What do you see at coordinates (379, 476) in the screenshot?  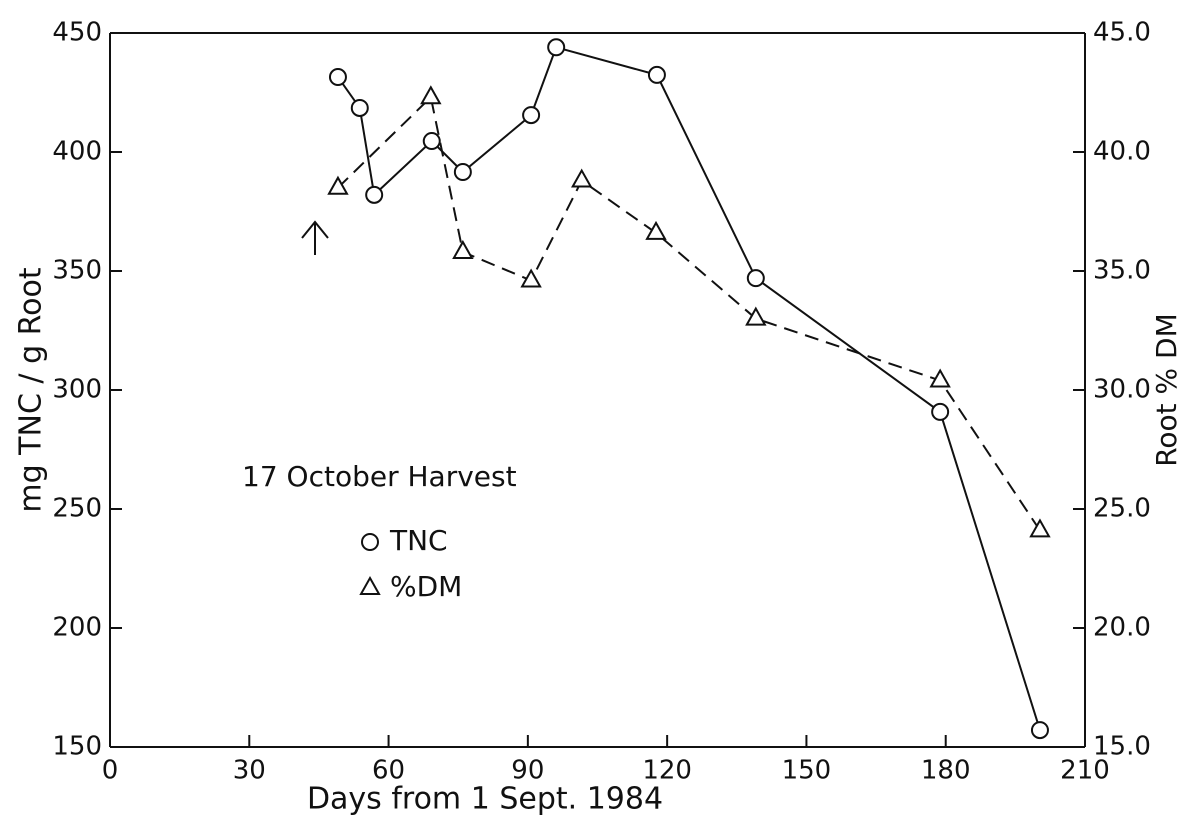 I see `annotation: 17 October Harvest` at bounding box center [379, 476].